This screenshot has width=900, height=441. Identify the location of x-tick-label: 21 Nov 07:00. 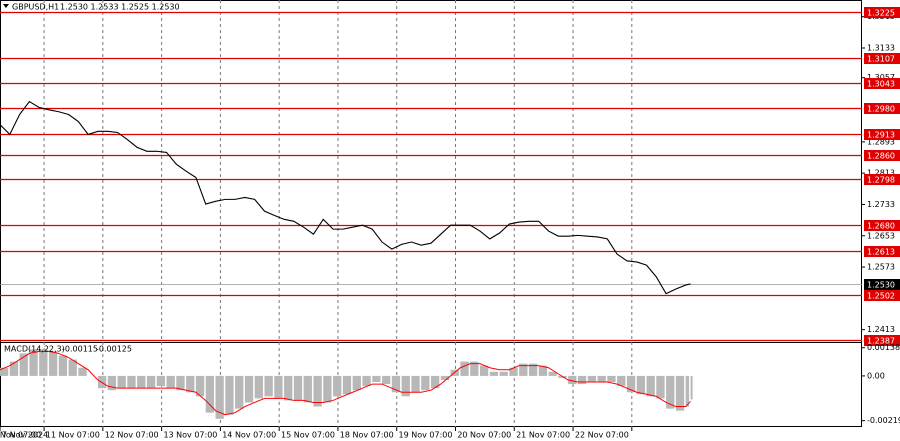
(543, 435).